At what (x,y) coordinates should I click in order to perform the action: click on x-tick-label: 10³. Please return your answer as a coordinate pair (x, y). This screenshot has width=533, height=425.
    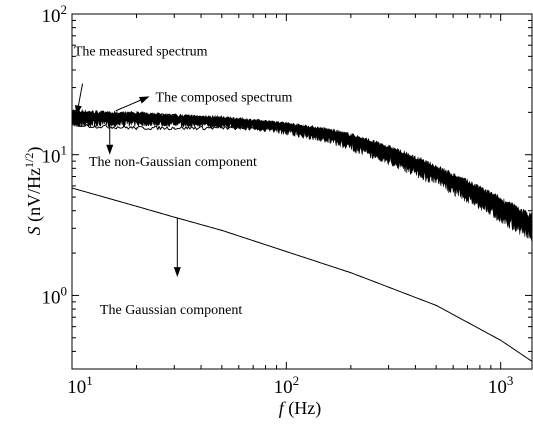
    Looking at the image, I should click on (500, 385).